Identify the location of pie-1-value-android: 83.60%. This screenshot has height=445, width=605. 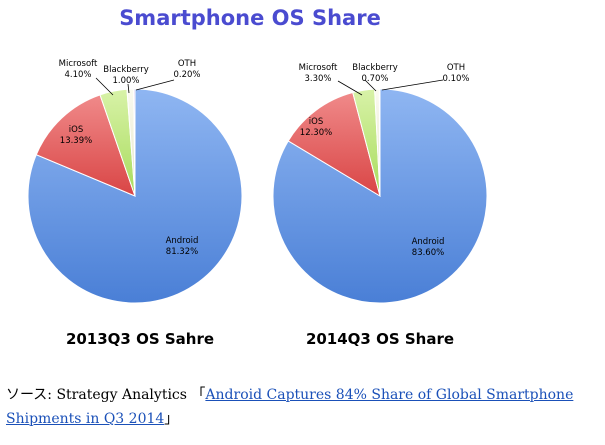
(428, 253).